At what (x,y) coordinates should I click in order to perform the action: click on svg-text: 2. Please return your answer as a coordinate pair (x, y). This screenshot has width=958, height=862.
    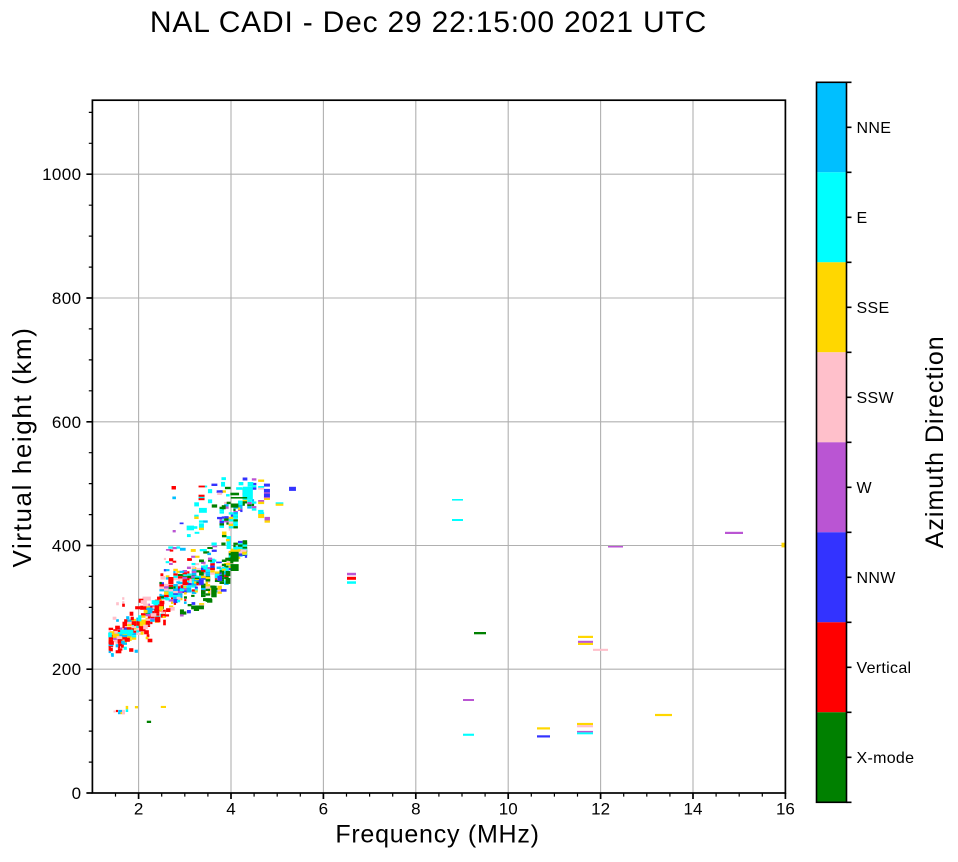
    Looking at the image, I should click on (138, 809).